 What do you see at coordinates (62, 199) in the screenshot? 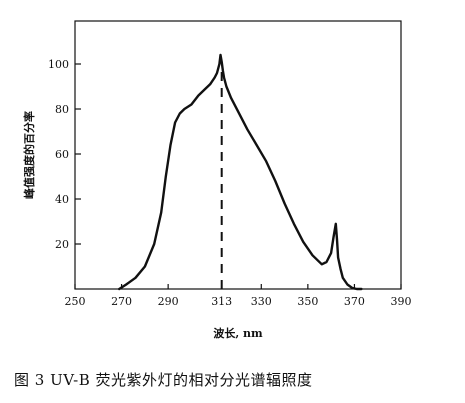
I see `y-tick-label: 40` at bounding box center [62, 199].